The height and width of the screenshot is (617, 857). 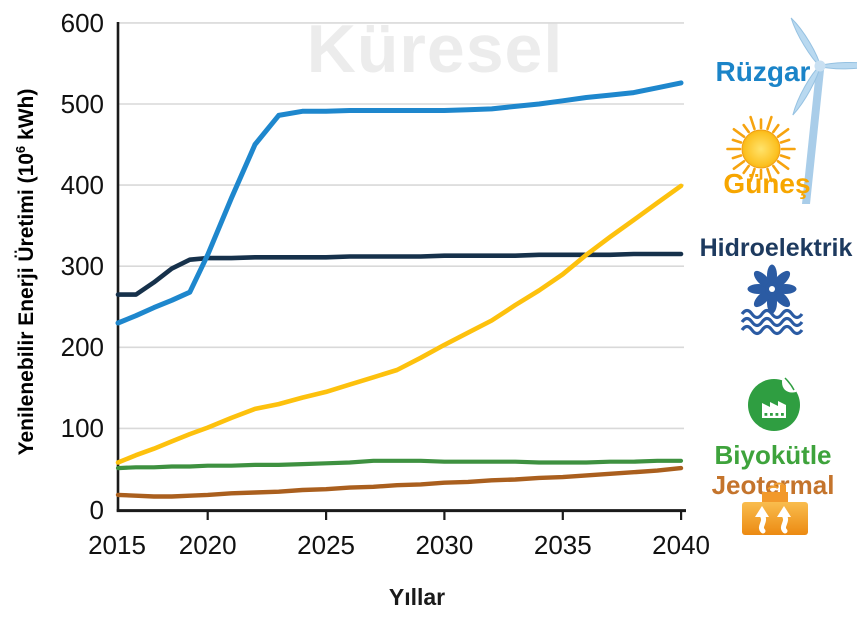 I want to click on y-tick-300: 300, so click(x=82, y=266).